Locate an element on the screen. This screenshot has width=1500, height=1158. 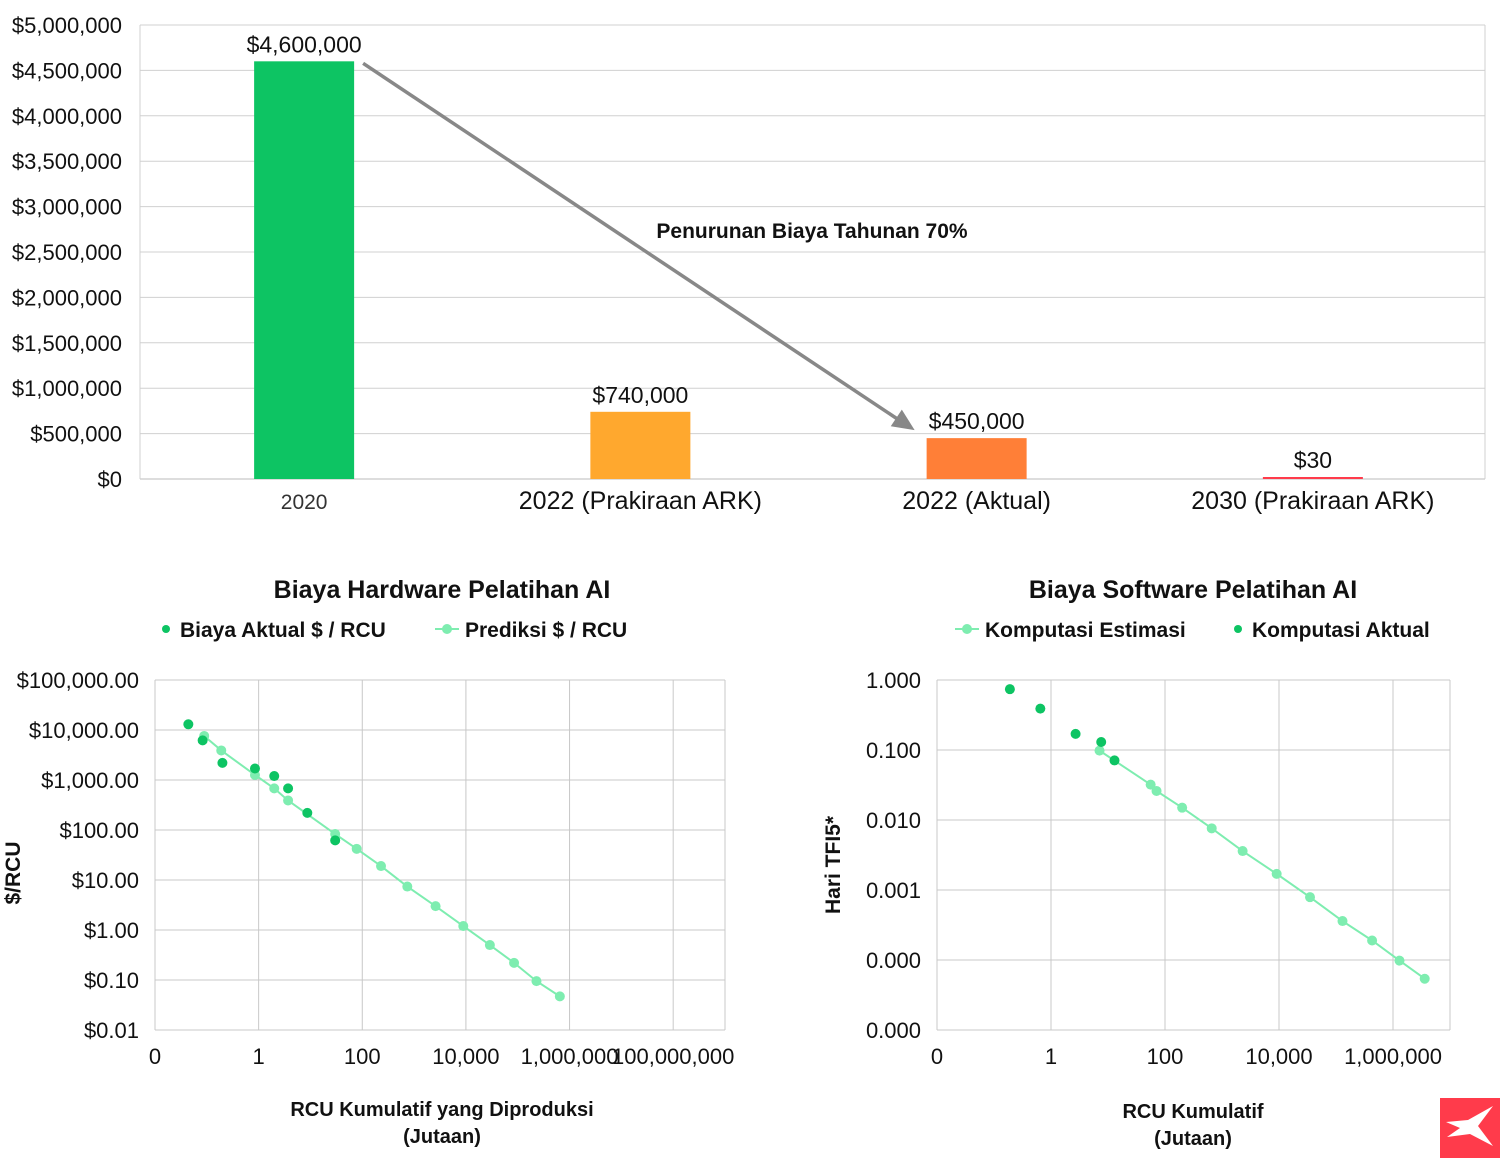
y-tick-label: $500,000 is located at coordinates (76, 434).